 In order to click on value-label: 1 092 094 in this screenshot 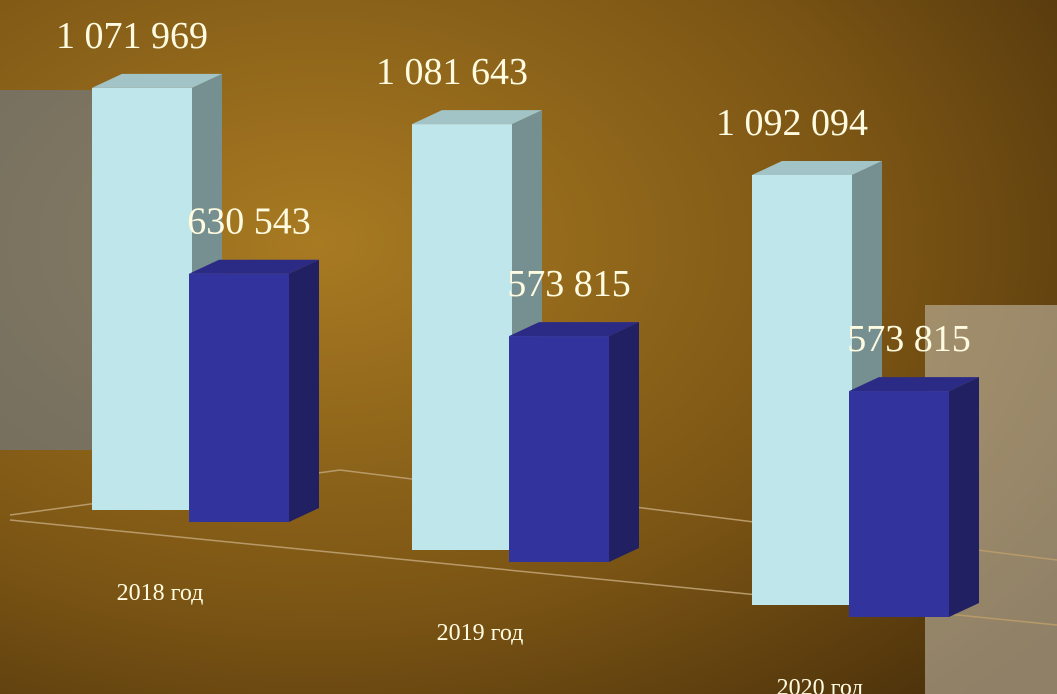, I will do `click(792, 123)`.